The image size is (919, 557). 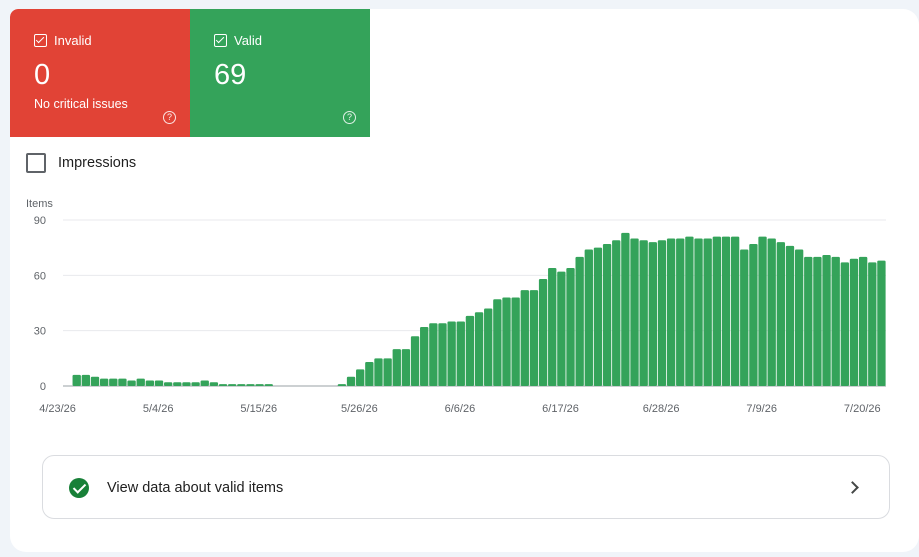 I want to click on x-tick-label: 6/28/26, so click(x=661, y=409).